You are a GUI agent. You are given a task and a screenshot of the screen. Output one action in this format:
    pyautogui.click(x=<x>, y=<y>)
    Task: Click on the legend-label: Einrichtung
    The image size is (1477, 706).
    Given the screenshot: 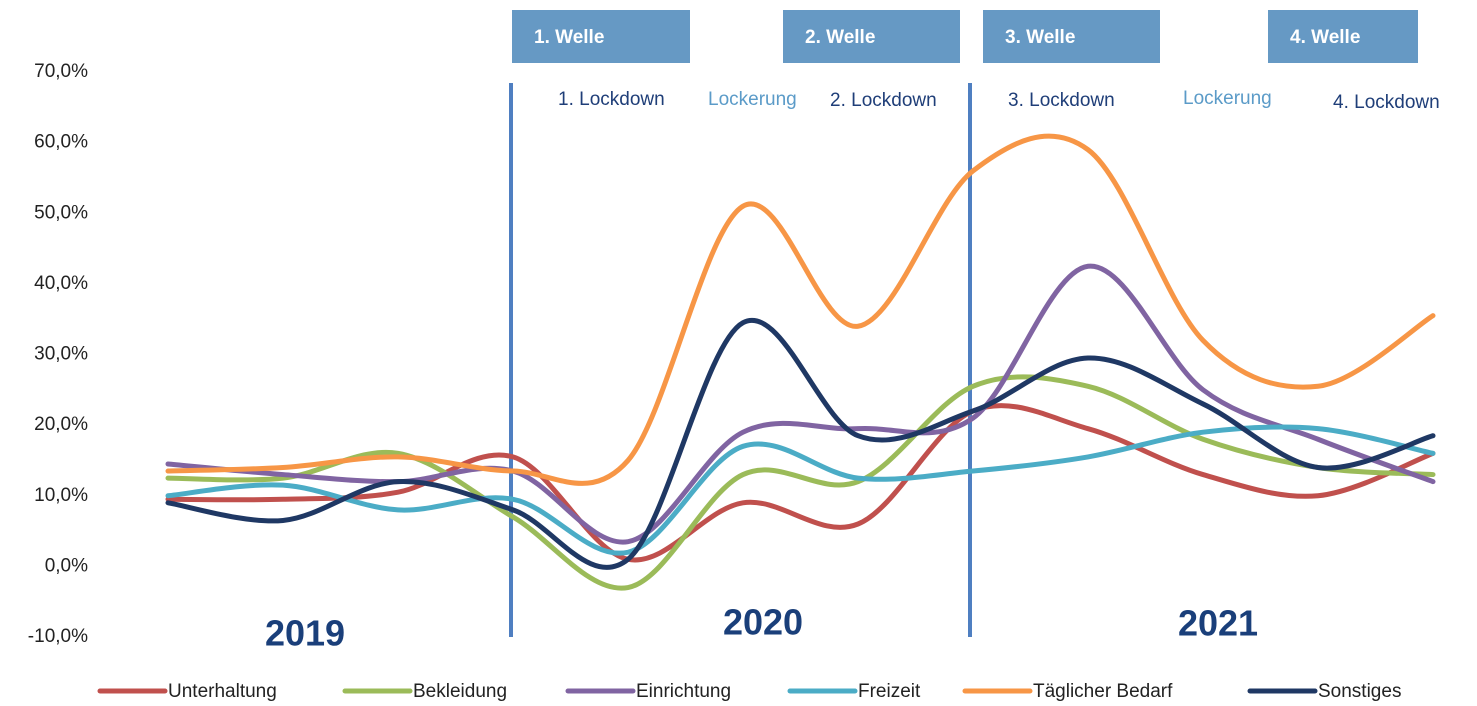 What is the action you would take?
    pyautogui.click(x=683, y=691)
    